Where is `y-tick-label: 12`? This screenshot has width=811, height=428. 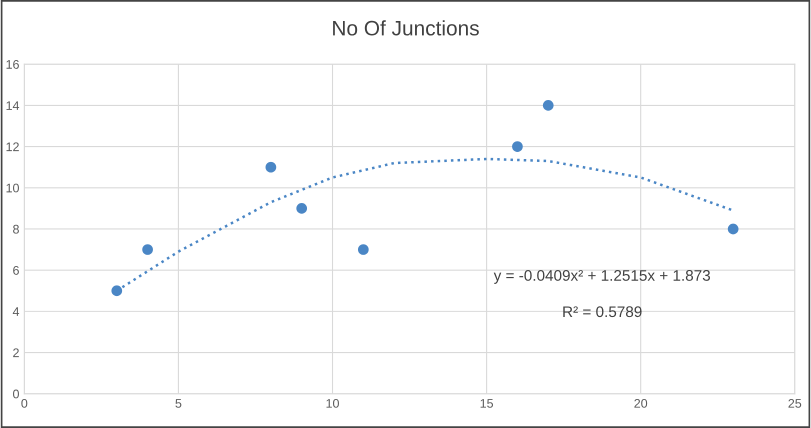
y-tick-label: 12 is located at coordinates (12, 147).